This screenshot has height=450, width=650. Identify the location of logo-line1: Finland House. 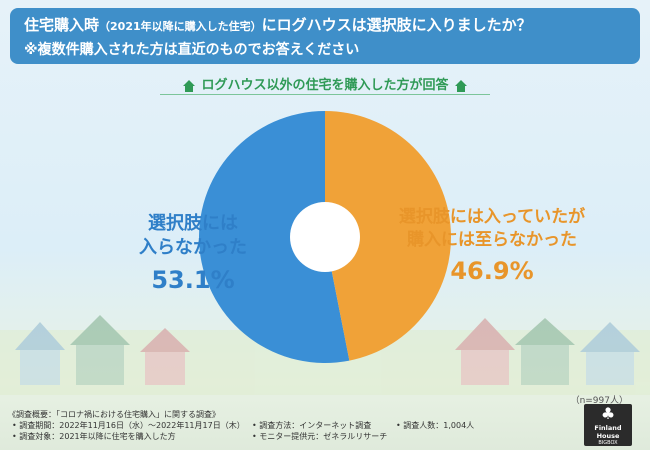
(608, 432).